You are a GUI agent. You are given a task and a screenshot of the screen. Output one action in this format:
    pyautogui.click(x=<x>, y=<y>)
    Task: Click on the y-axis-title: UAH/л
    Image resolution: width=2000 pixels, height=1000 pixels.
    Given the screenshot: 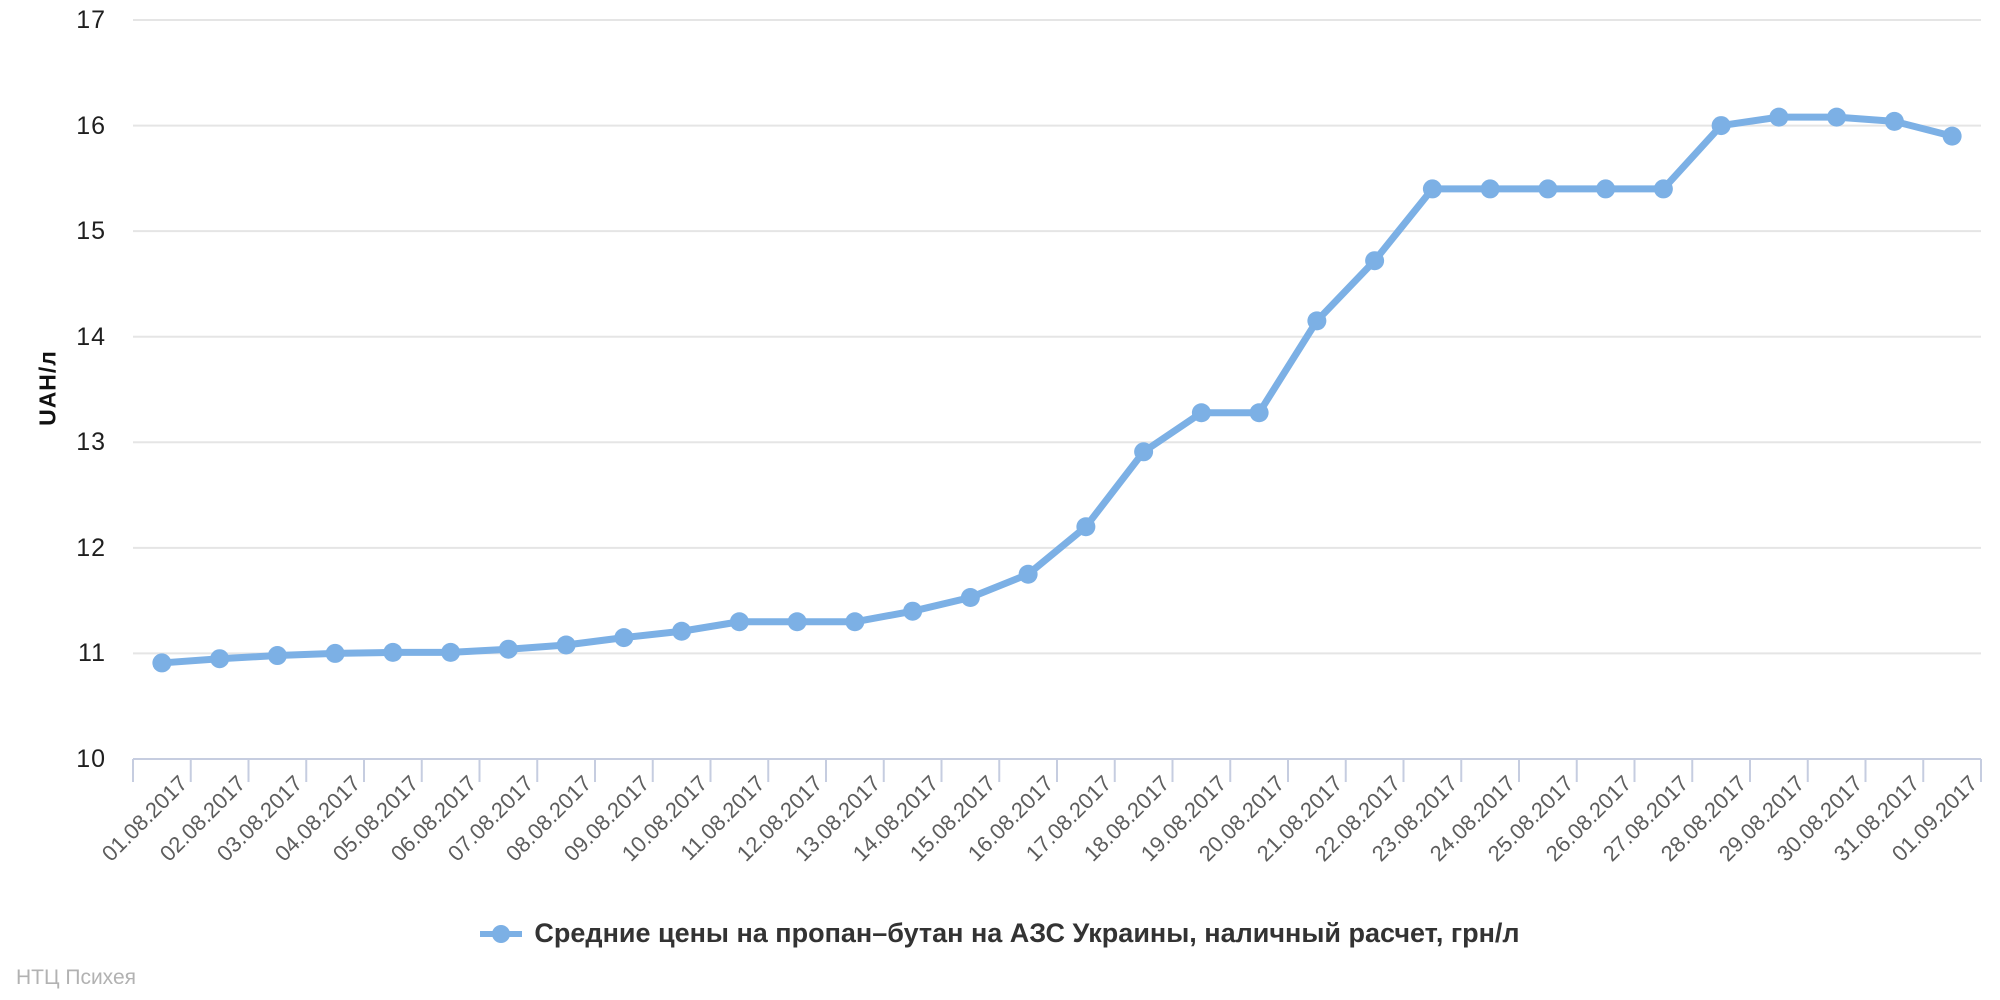 What is the action you would take?
    pyautogui.click(x=47, y=388)
    